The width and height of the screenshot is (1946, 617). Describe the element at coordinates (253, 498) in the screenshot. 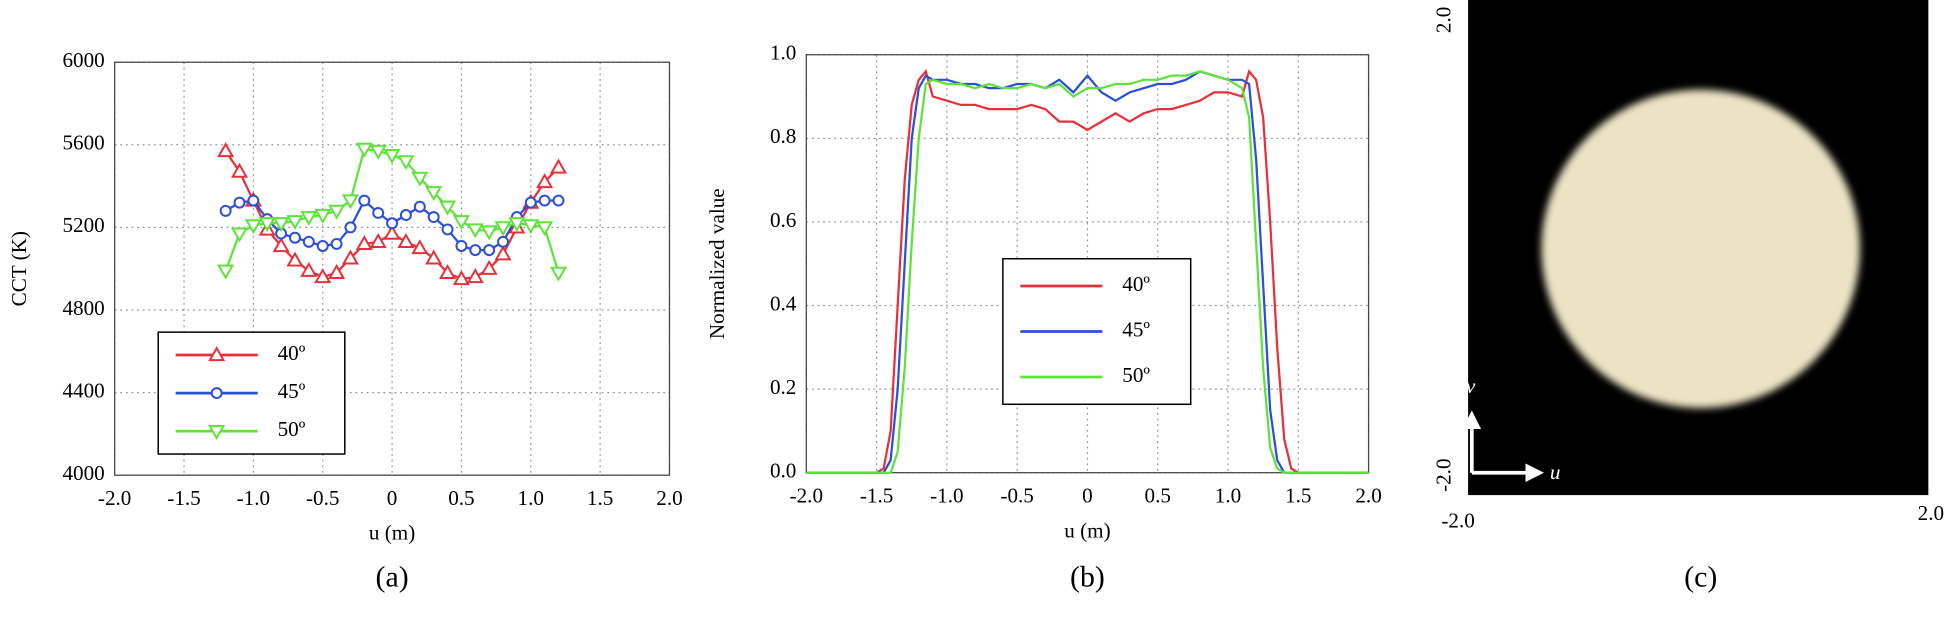

I see `x-tick-label: -1.0` at that location.